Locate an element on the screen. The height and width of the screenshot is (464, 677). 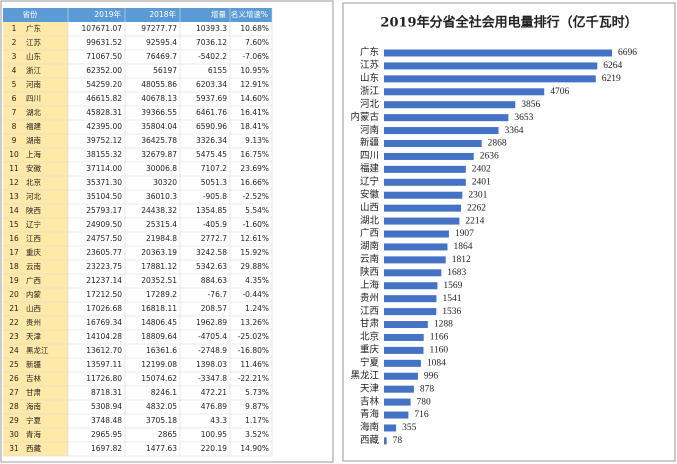
table-cell: 6155 is located at coordinates (217, 70).